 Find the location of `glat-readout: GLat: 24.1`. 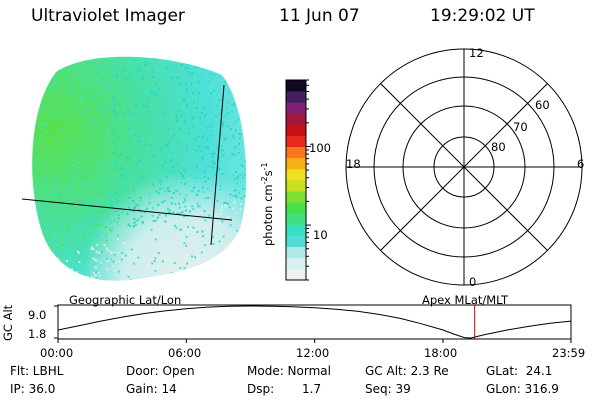

glat-readout: GLat: 24.1 is located at coordinates (519, 371).